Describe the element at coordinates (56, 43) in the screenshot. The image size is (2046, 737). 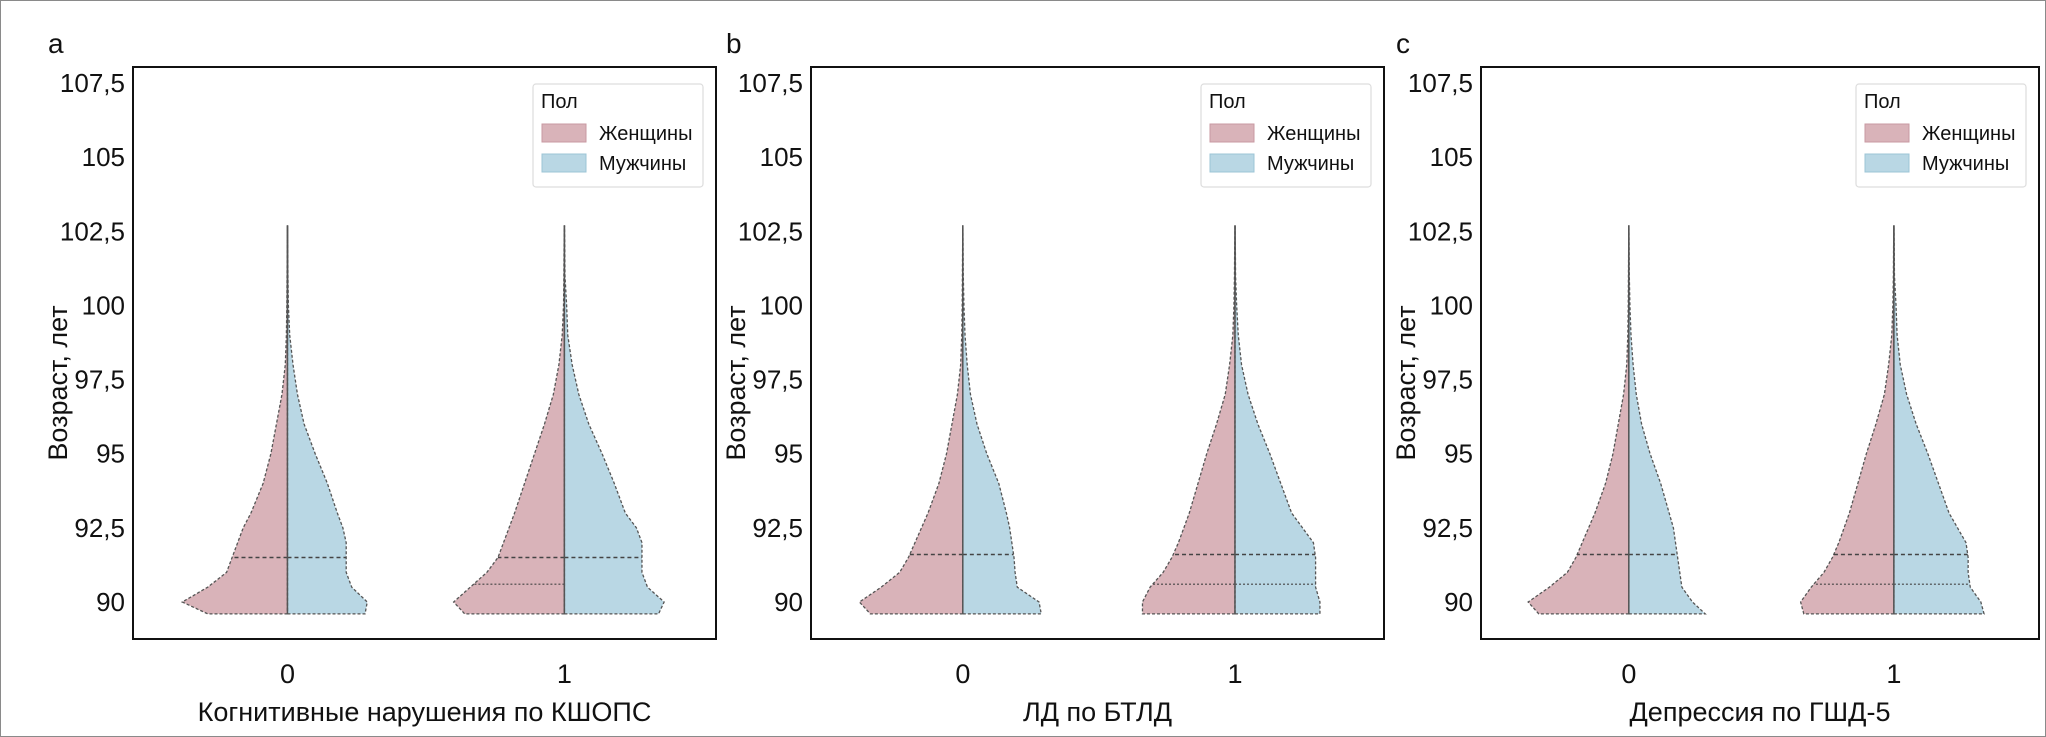
I see `panel-letter: a` at that location.